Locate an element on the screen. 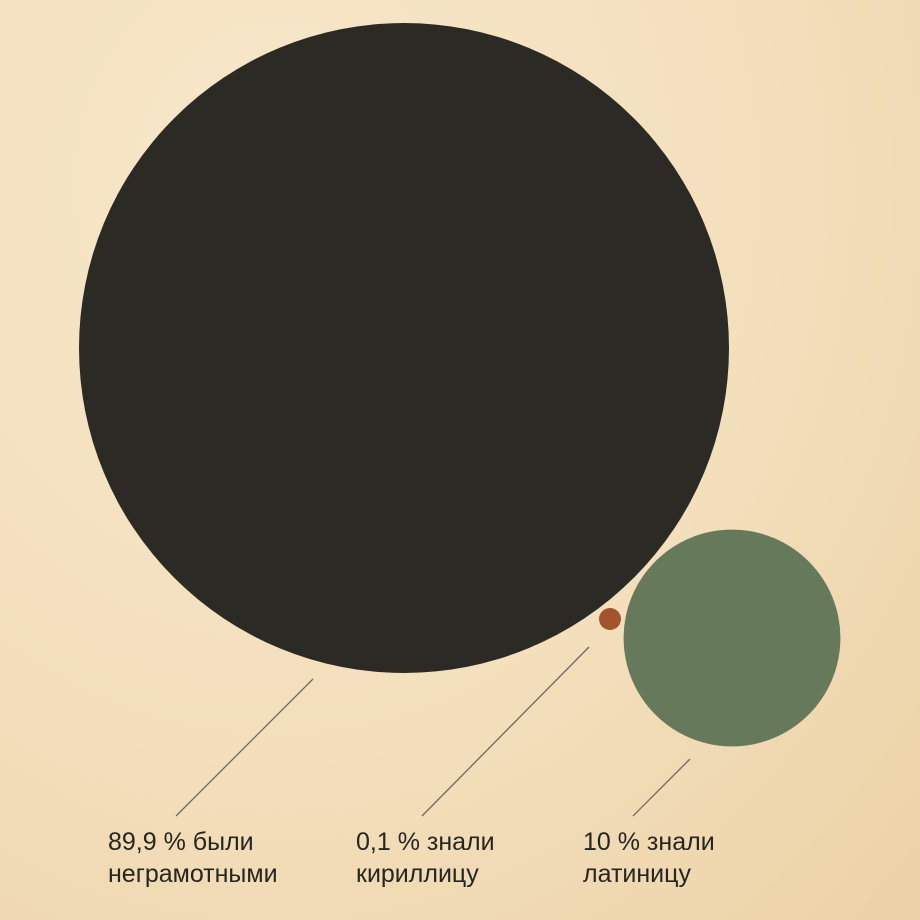 The height and width of the screenshot is (920, 920). label-illiterate: 89,9 % были неграмотными is located at coordinates (193, 858).